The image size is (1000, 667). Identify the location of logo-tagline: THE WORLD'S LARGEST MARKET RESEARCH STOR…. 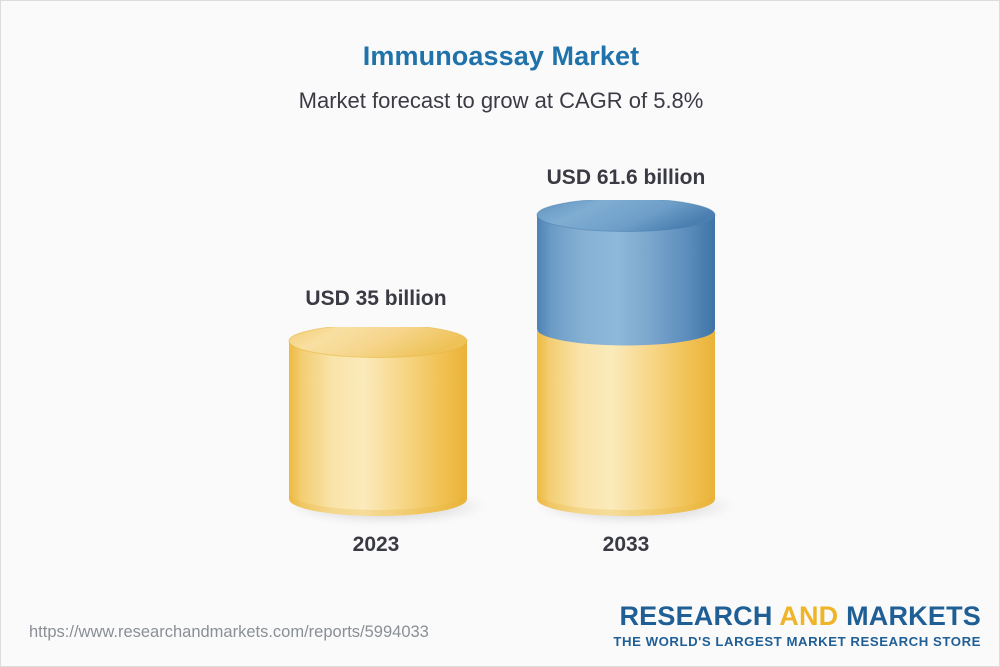
(797, 641).